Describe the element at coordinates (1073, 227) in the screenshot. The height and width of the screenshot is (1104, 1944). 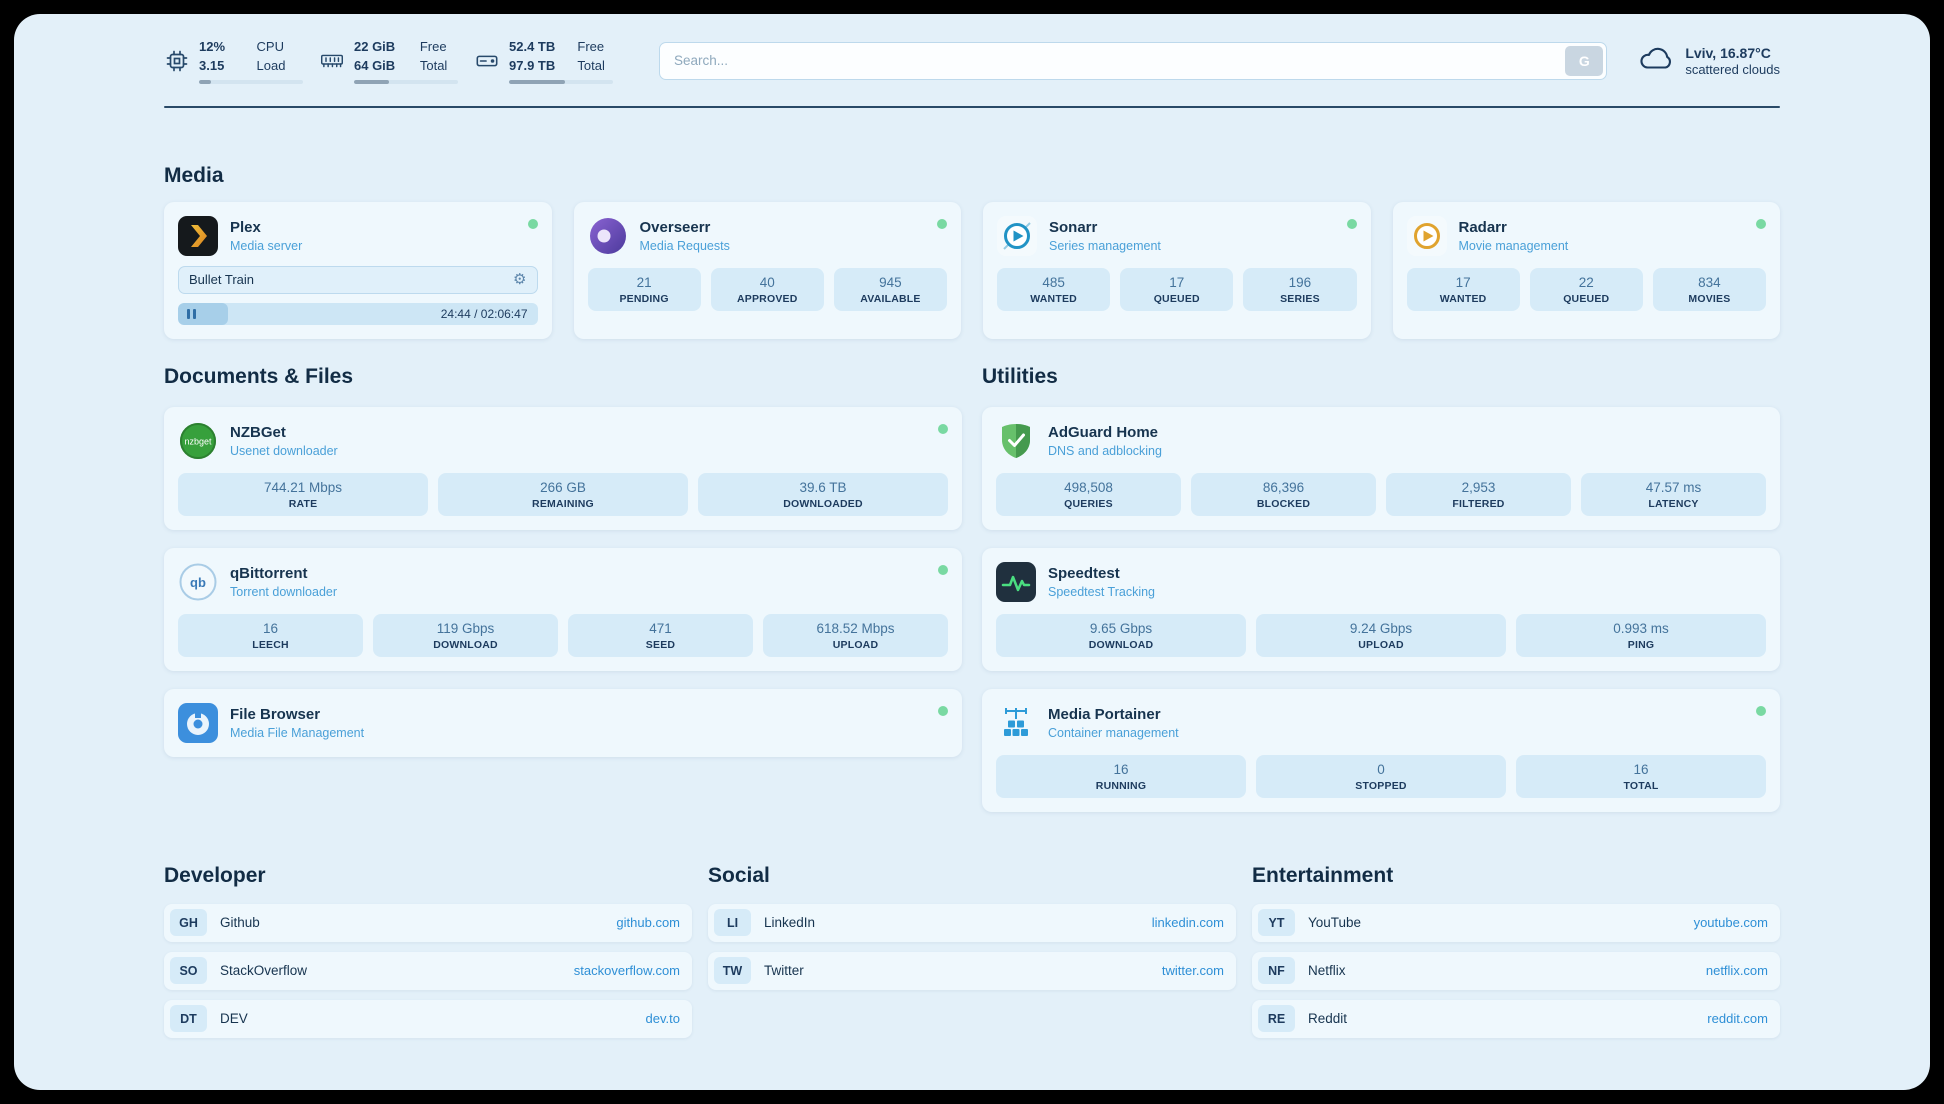
I see `sonarr-title: Sonarr` at that location.